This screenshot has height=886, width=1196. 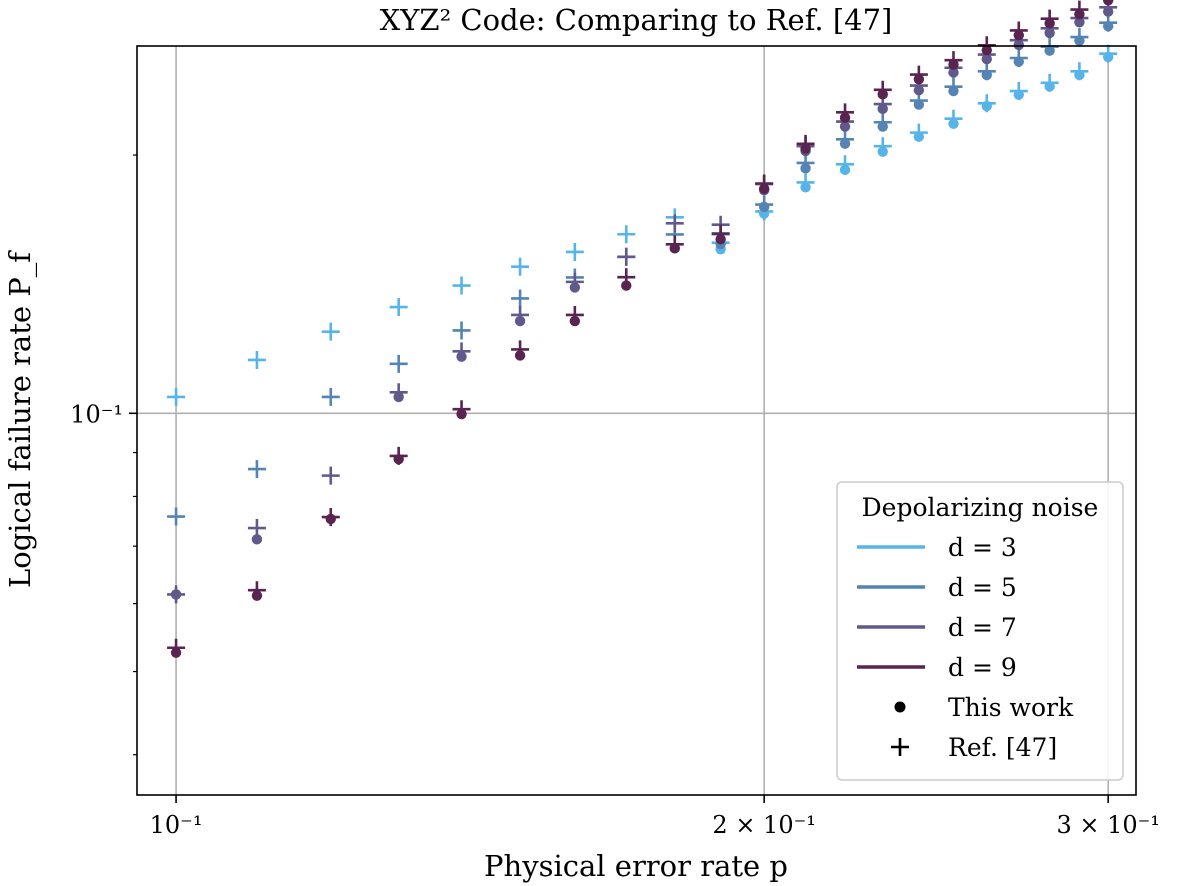 What do you see at coordinates (20, 419) in the screenshot?
I see `y-axis-label: Logical failure rate P_f` at bounding box center [20, 419].